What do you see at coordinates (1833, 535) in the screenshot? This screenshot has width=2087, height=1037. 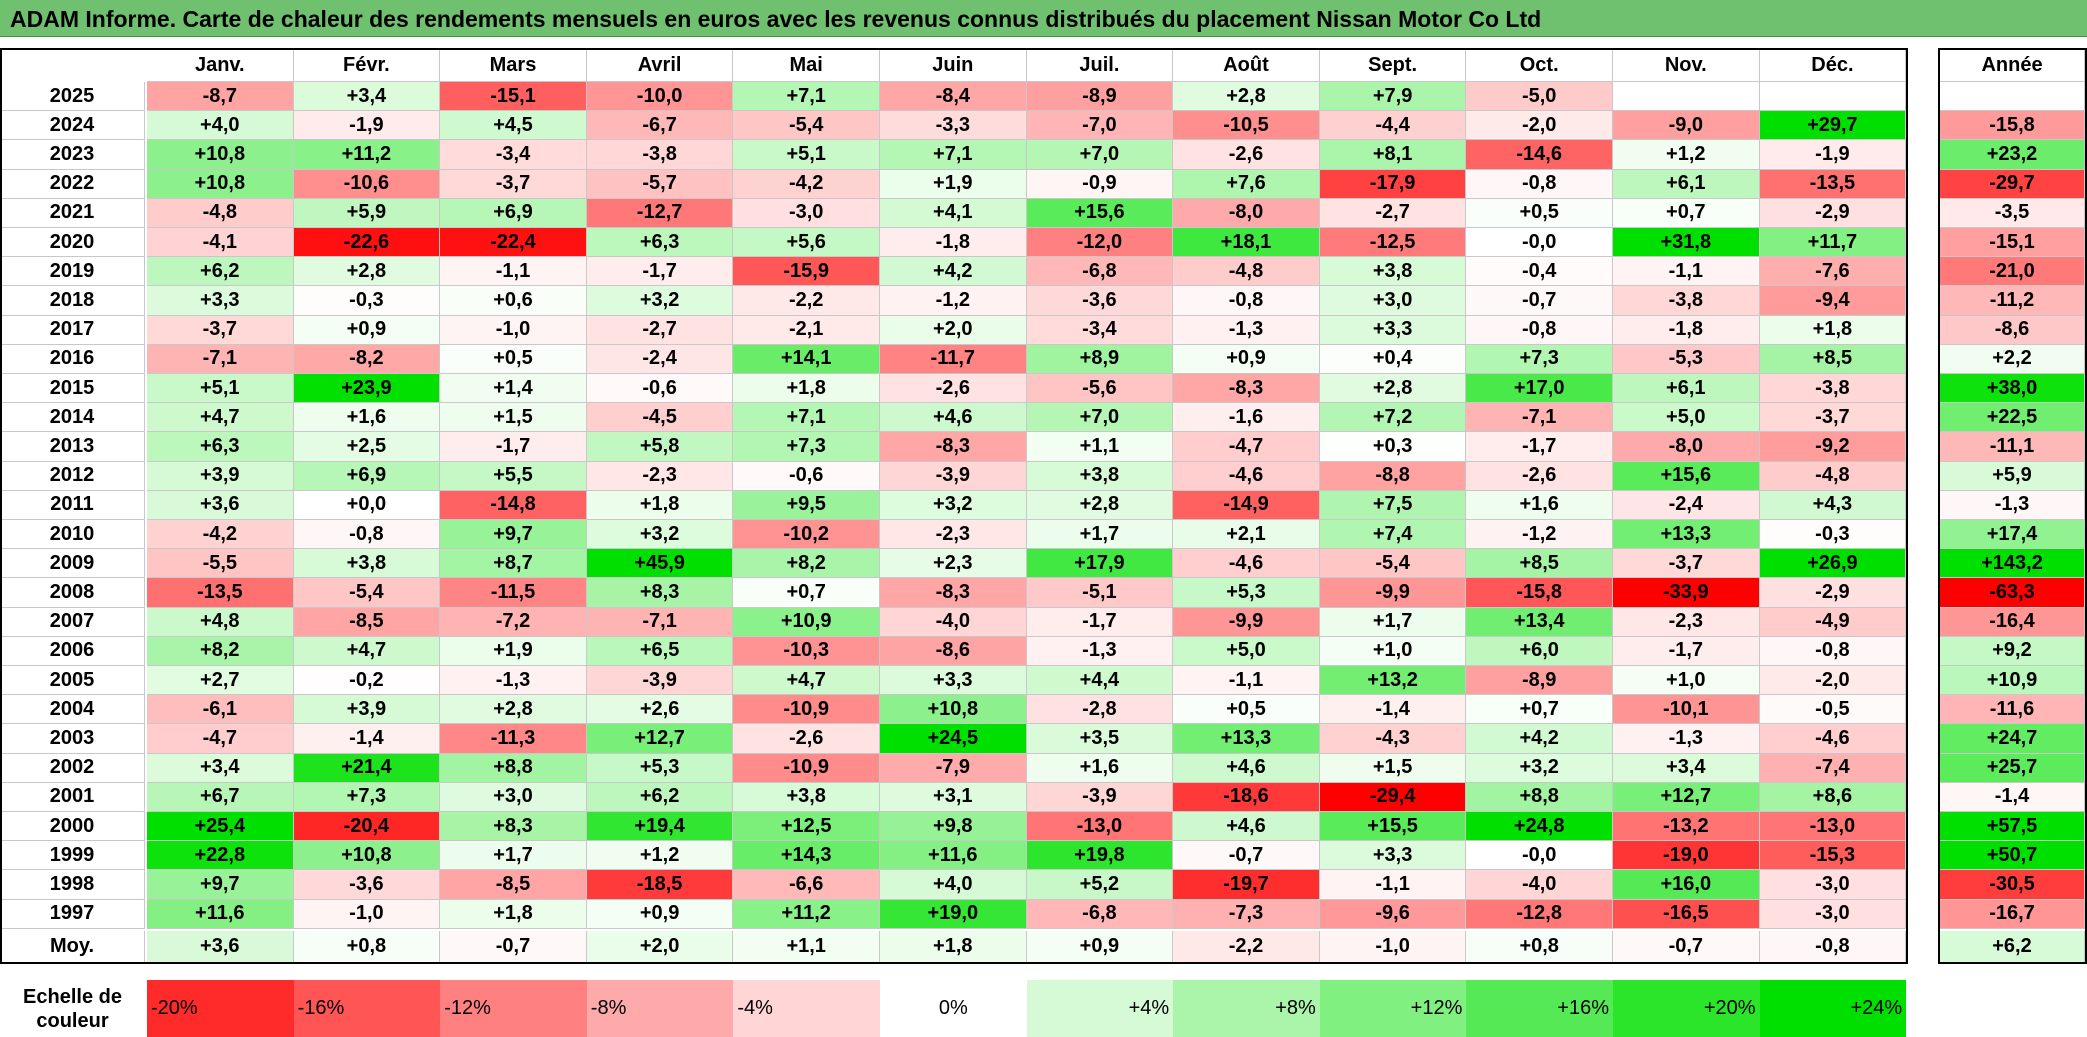 I see `heatmap-cell: -0,3` at bounding box center [1833, 535].